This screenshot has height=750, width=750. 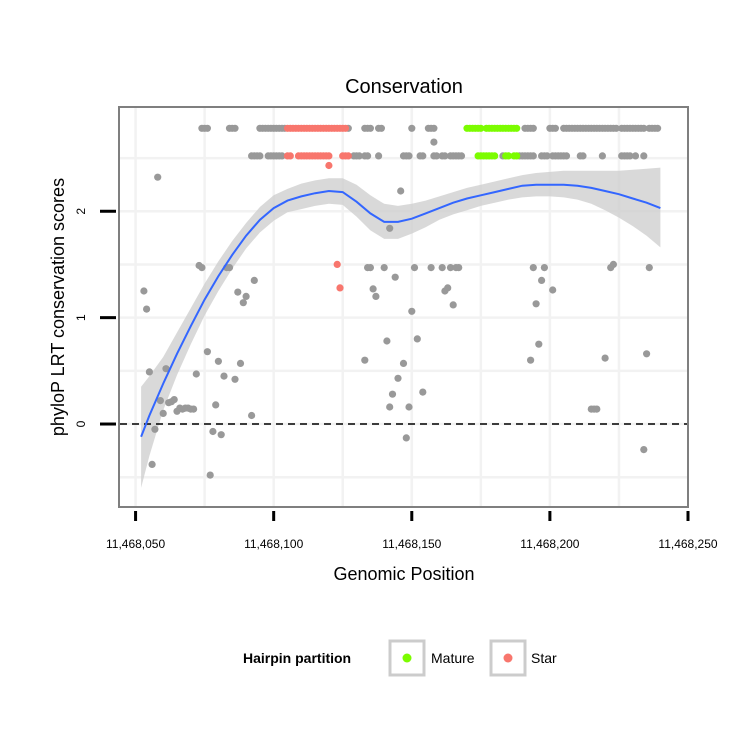 What do you see at coordinates (81, 317) in the screenshot?
I see `y-tick-label: 1` at bounding box center [81, 317].